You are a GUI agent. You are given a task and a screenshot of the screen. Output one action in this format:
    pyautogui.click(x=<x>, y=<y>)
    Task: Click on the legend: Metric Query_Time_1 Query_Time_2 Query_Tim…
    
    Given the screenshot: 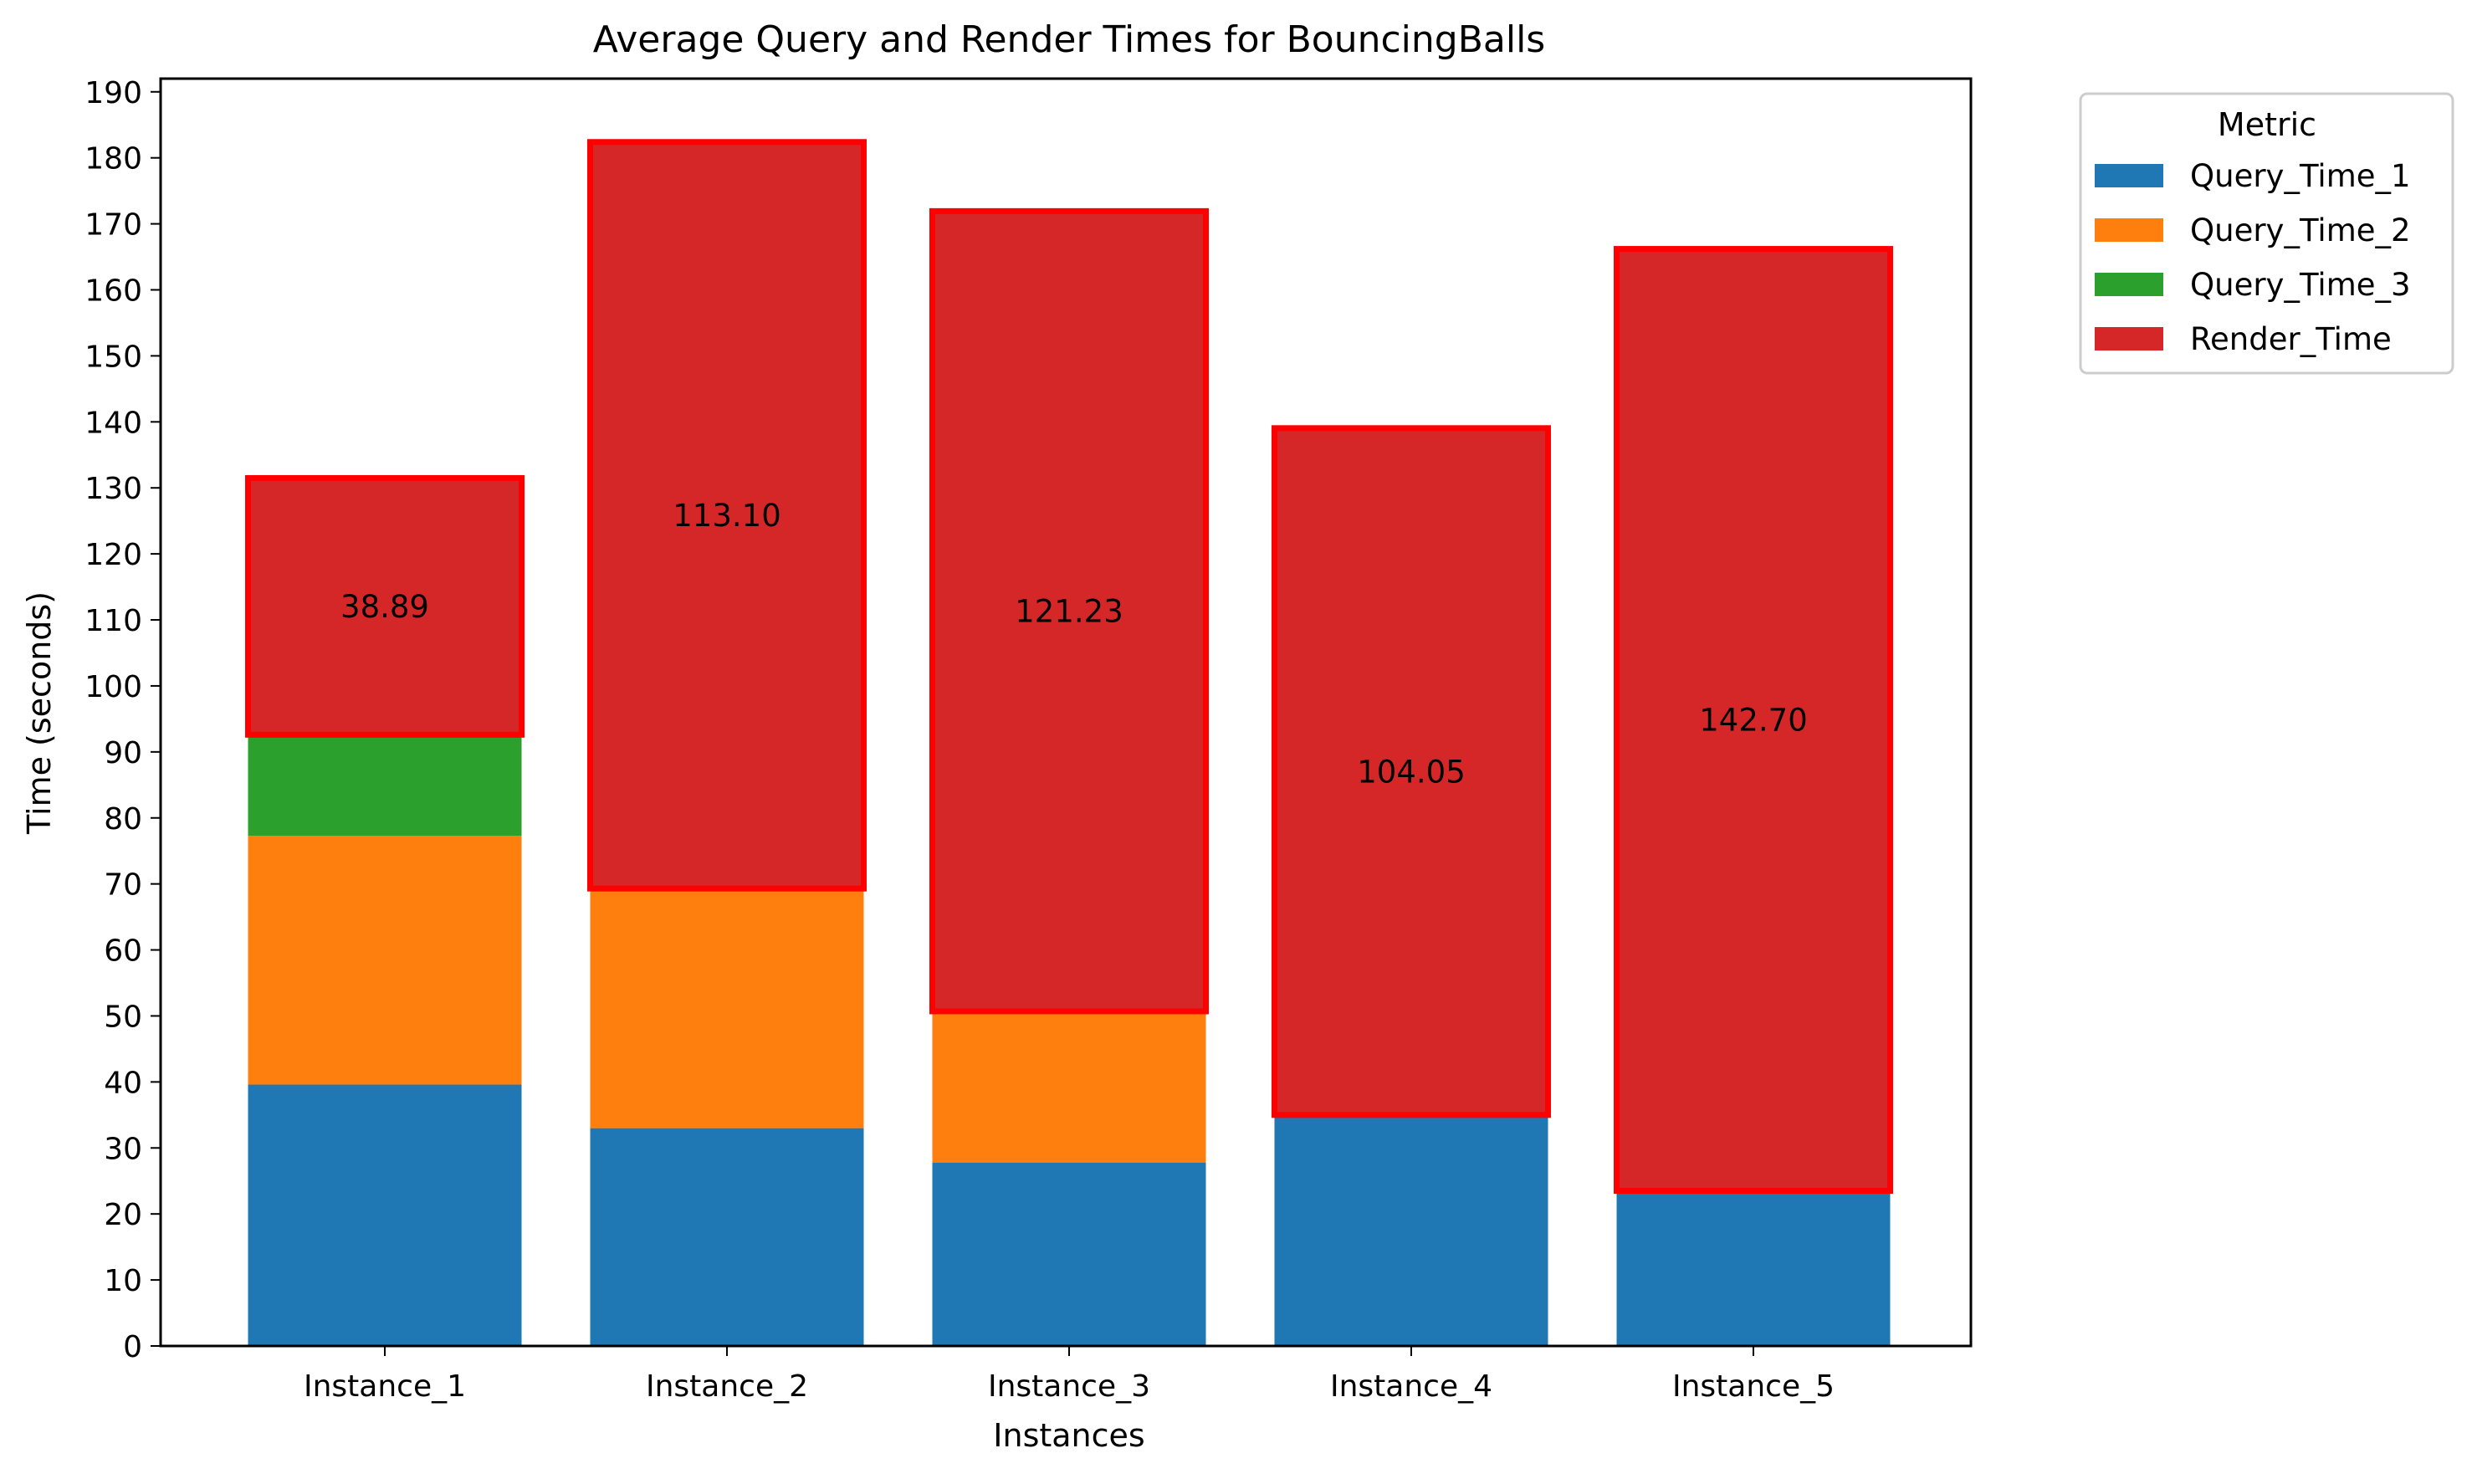 What is the action you would take?
    pyautogui.click(x=2266, y=233)
    